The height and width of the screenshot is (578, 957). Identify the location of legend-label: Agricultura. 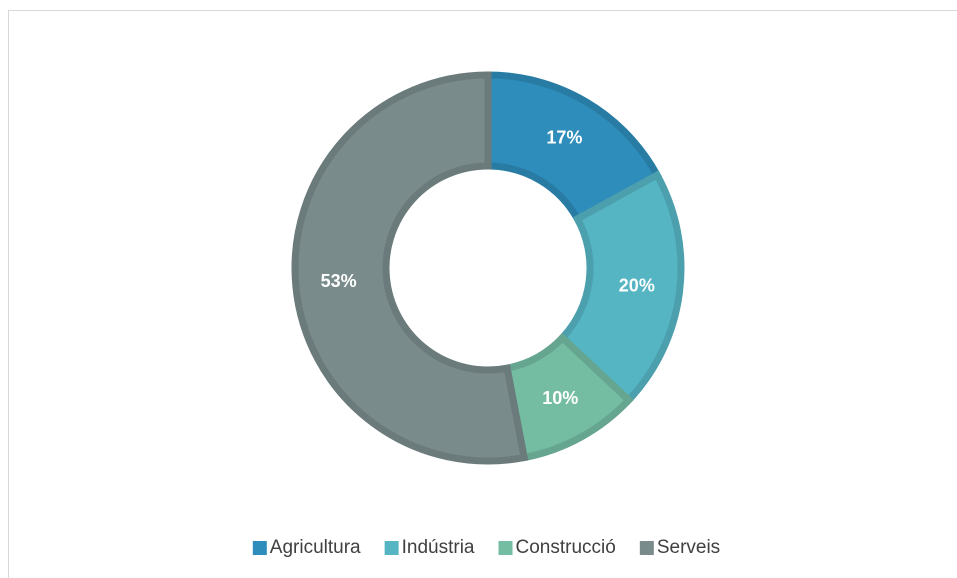
(315, 547).